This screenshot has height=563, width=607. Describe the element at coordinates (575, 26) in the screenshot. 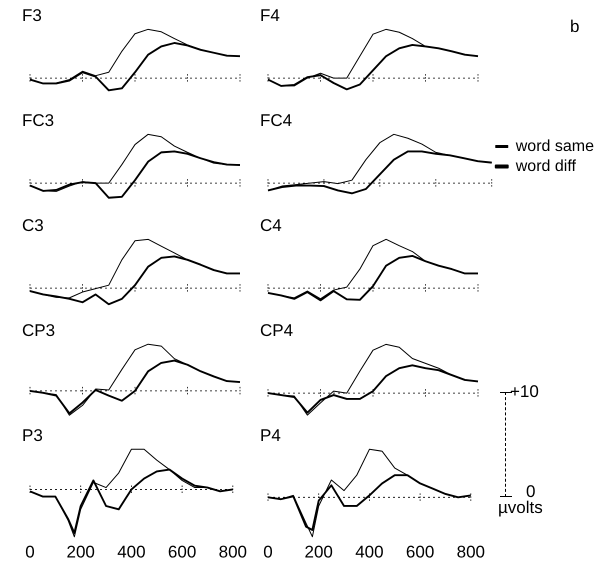

I see `text: b` at that location.